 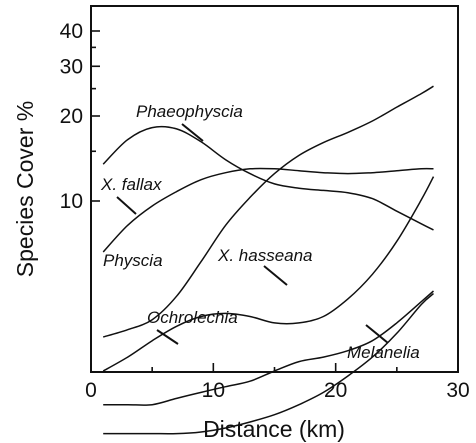 I want to click on series-line-x-fallax, so click(x=268, y=210).